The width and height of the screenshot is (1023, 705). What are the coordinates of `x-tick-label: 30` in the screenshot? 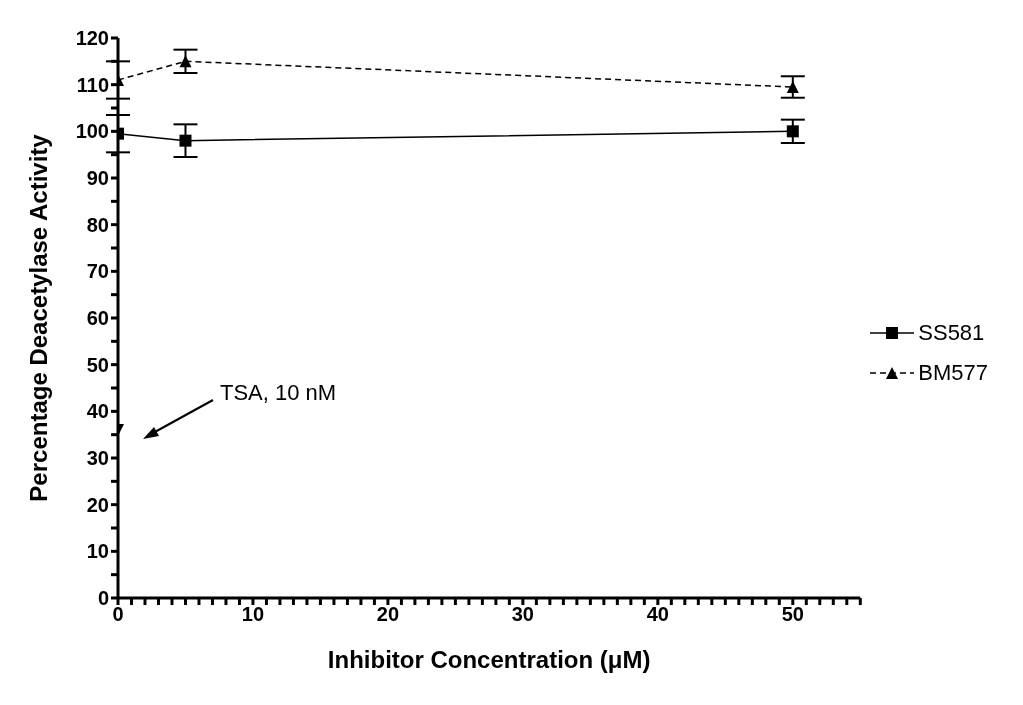 It's located at (523, 614).